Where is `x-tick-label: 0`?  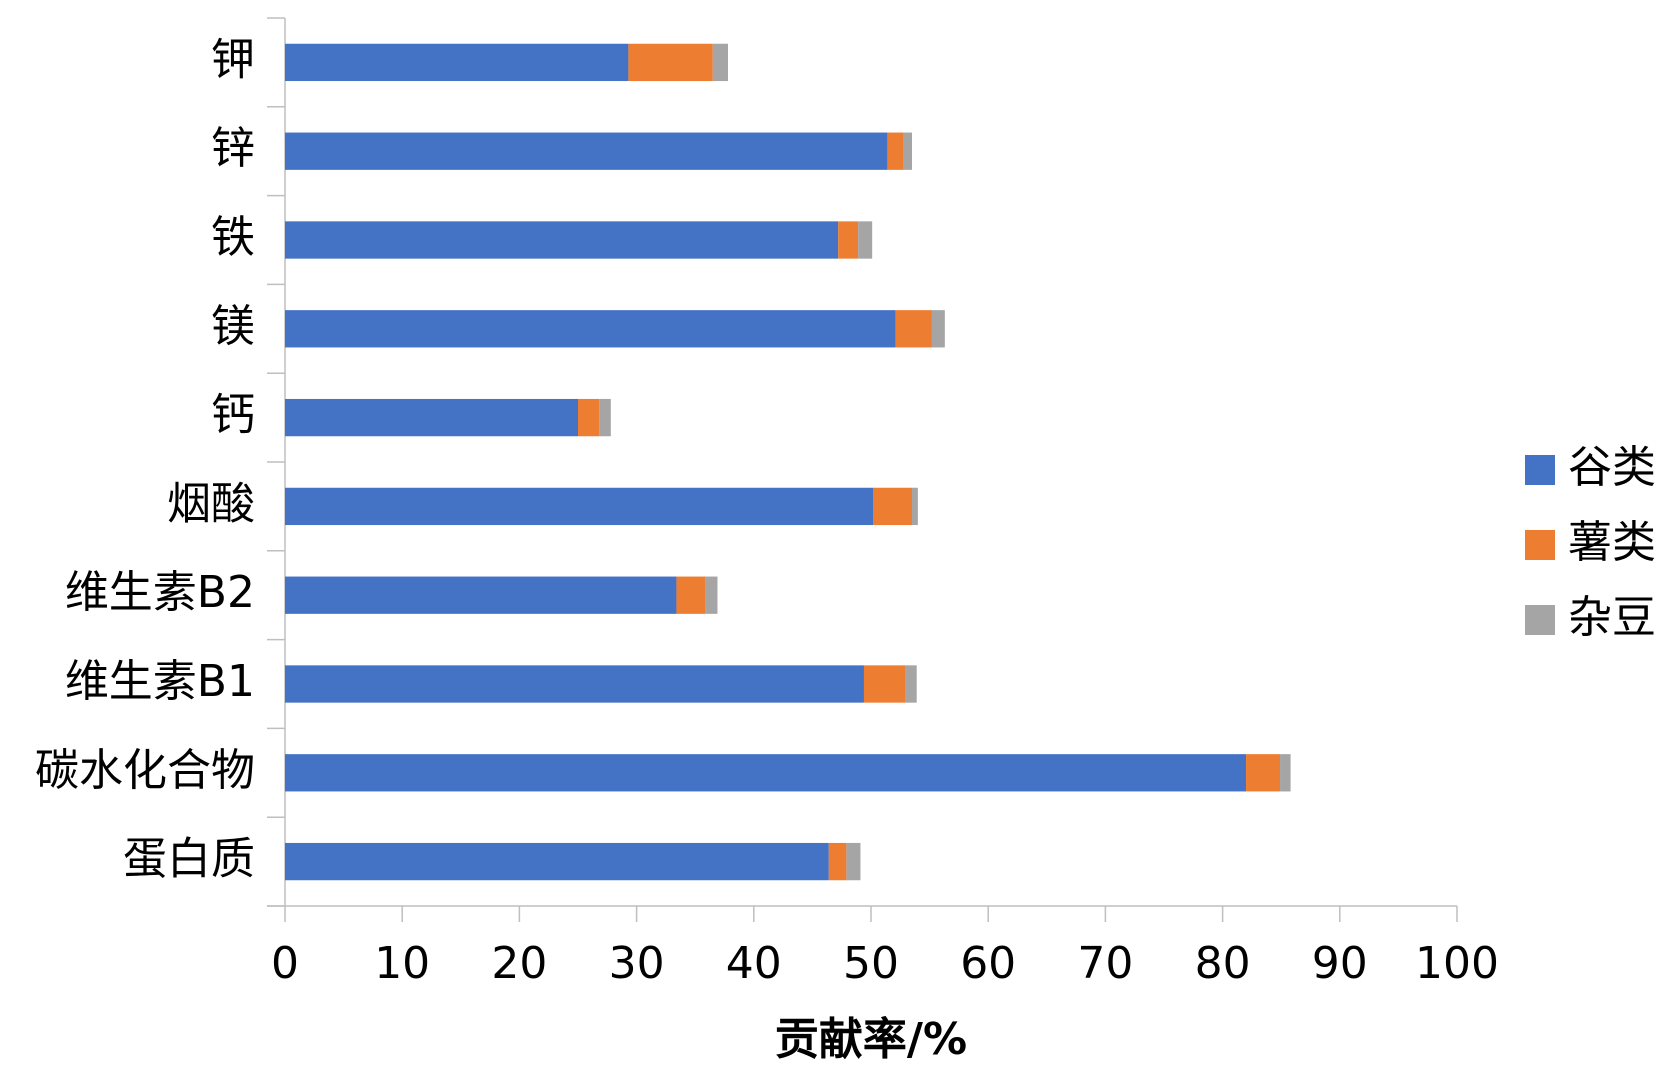 x-tick-label: 0 is located at coordinates (285, 963).